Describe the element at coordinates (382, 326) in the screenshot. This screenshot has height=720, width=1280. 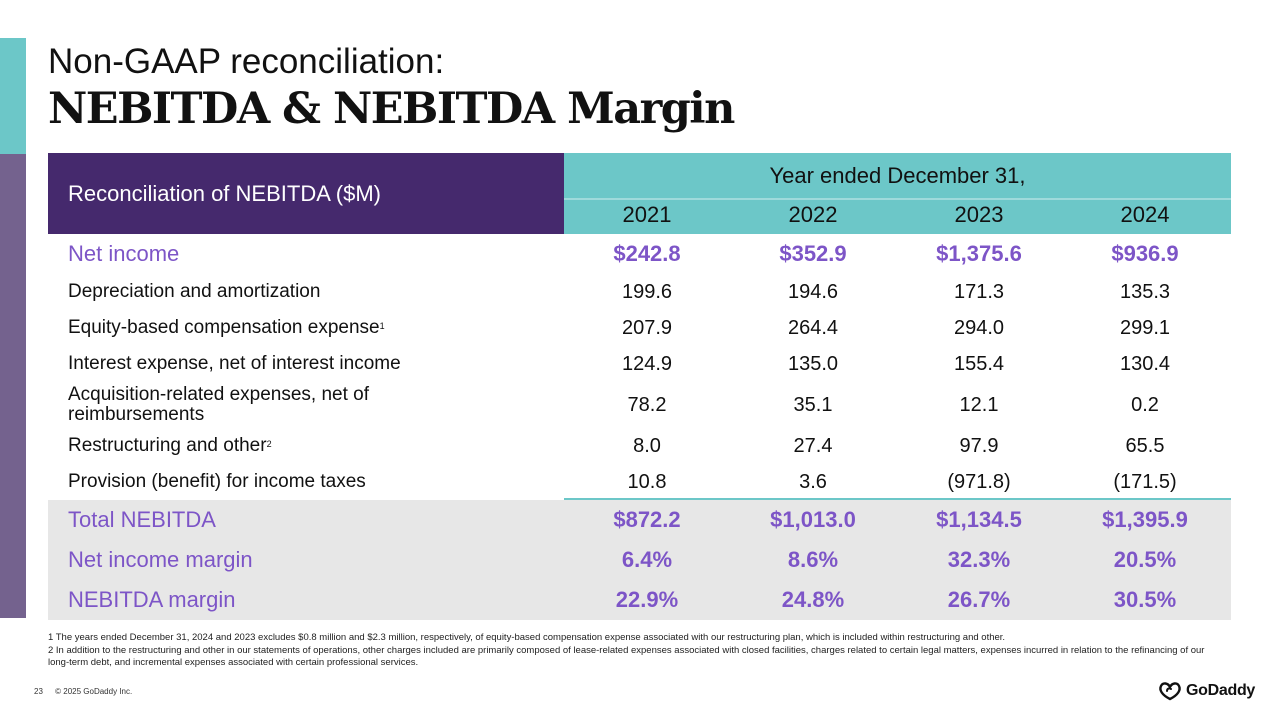
I see `footnote-marker: 1` at that location.